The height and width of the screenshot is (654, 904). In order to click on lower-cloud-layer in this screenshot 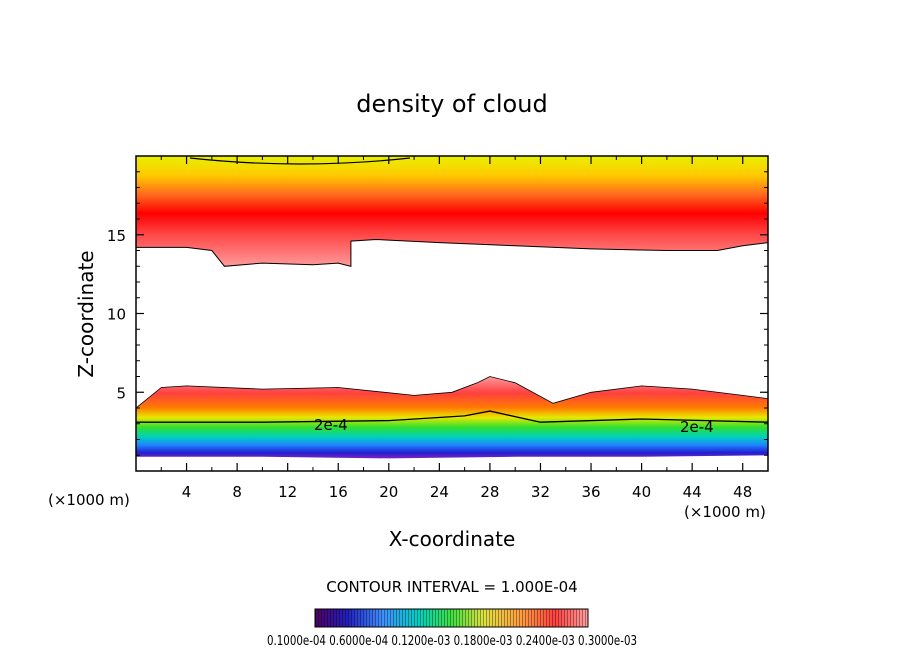, I will do `click(452, 417)`.